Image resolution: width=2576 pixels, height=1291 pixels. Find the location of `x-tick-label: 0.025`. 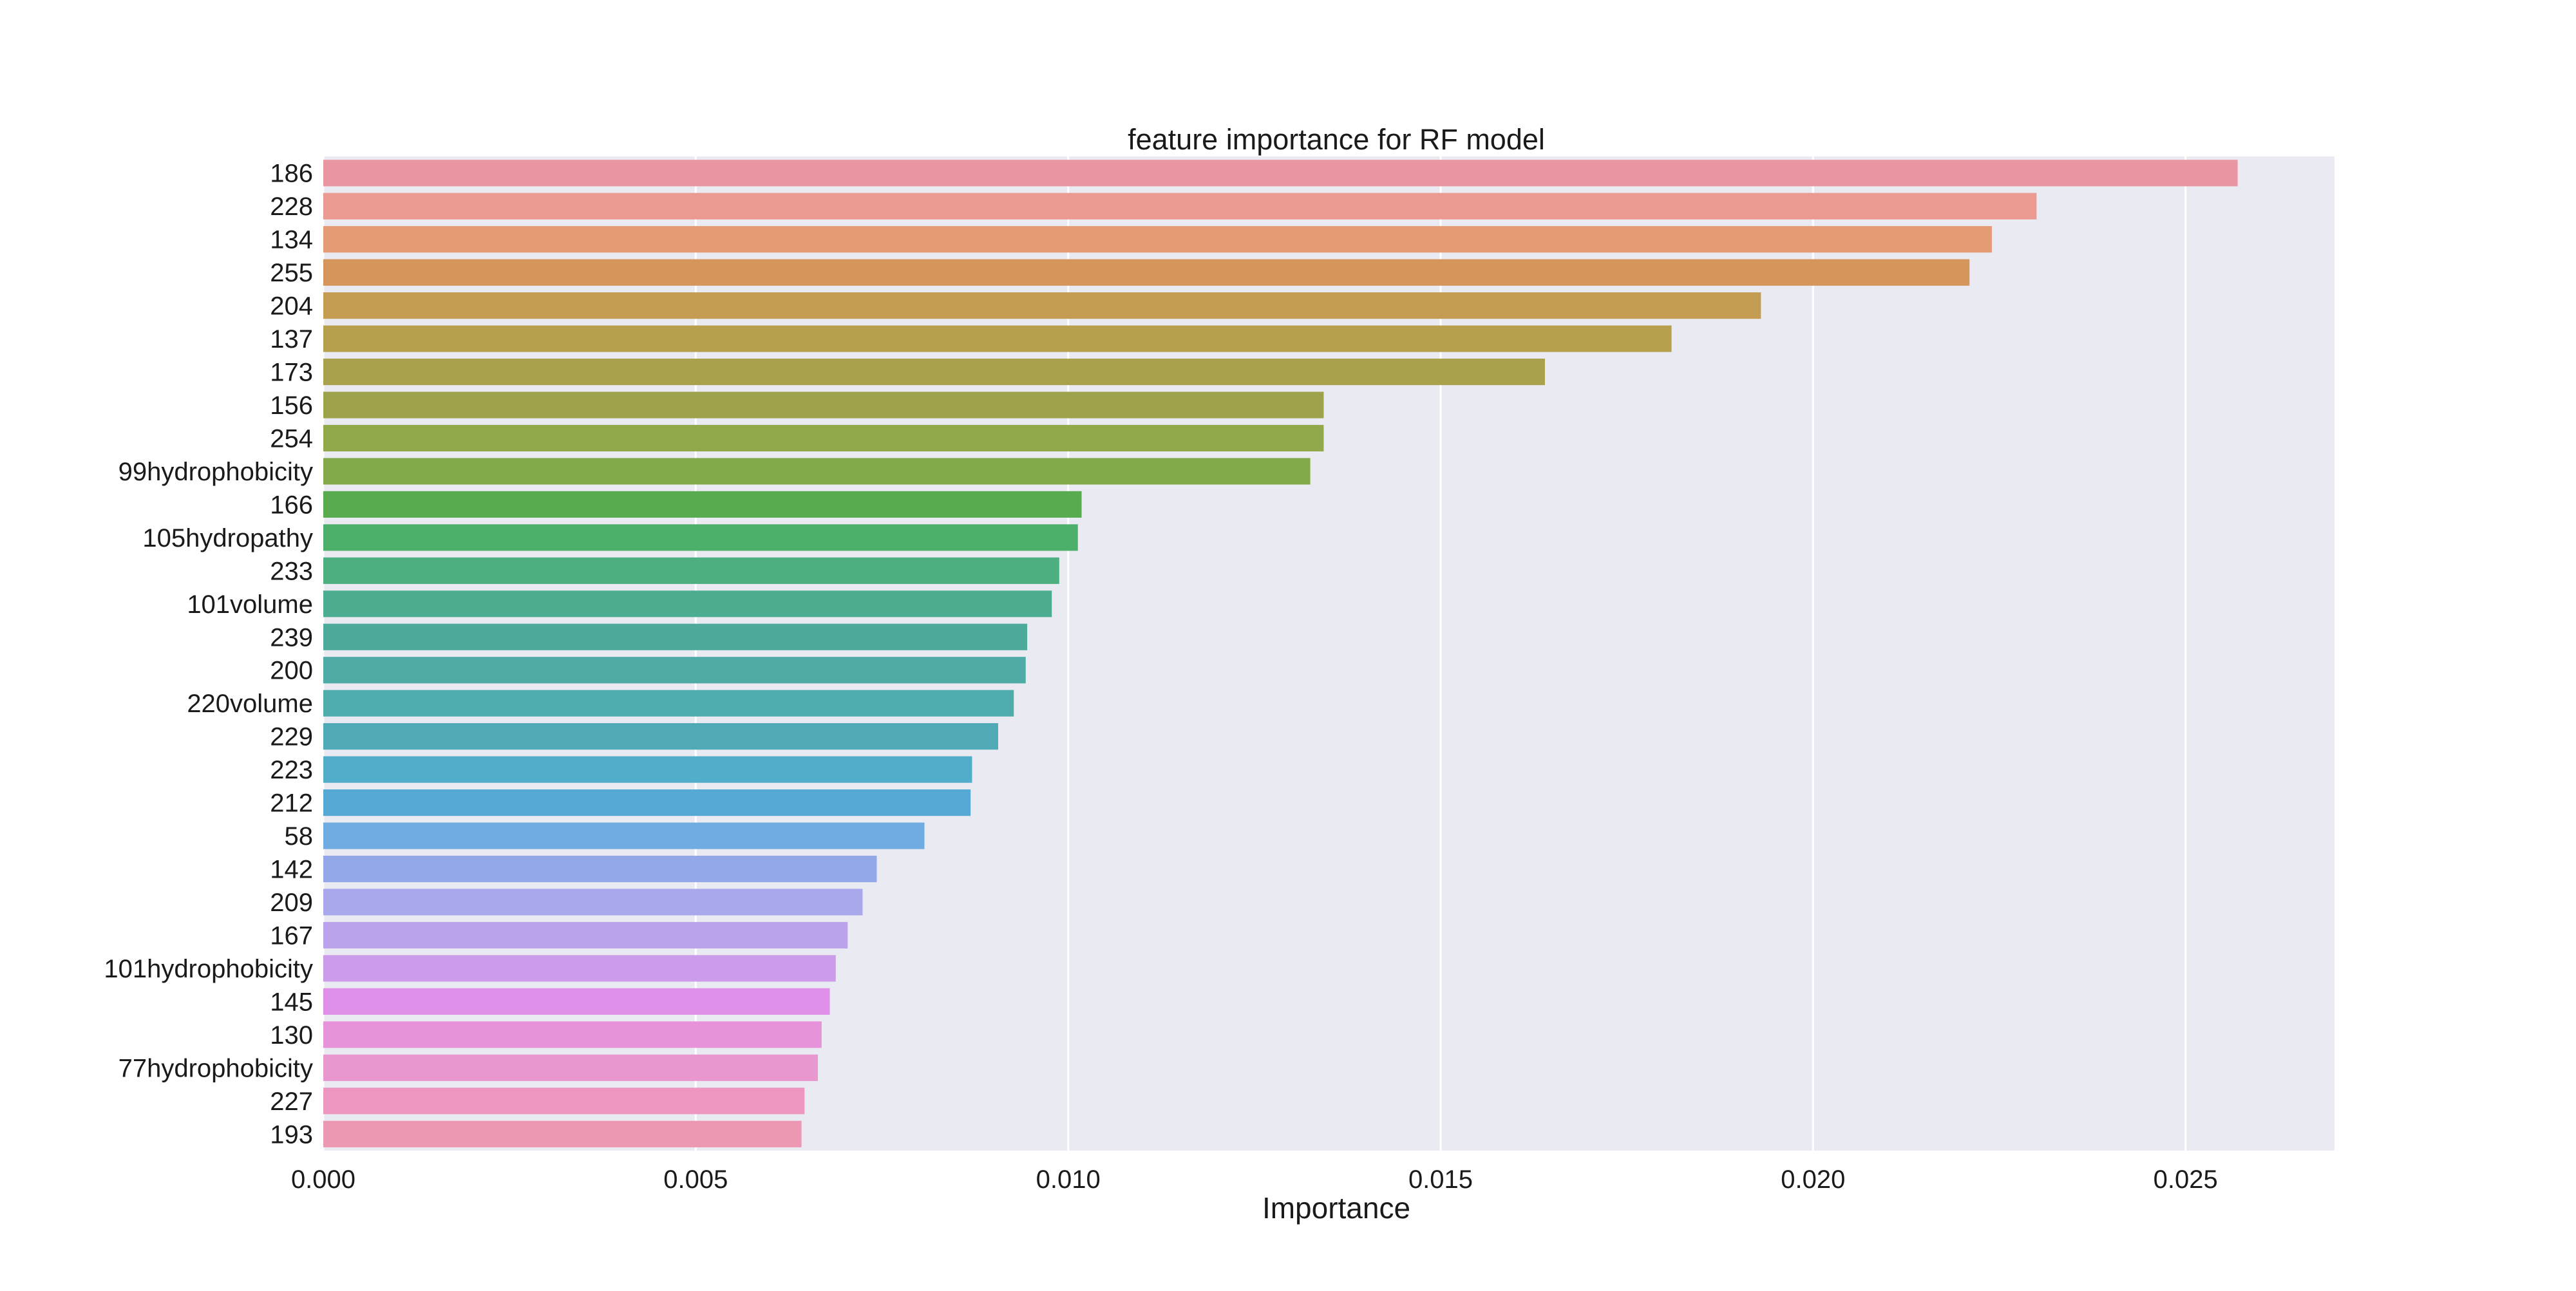

x-tick-label: 0.025 is located at coordinates (2186, 1179).